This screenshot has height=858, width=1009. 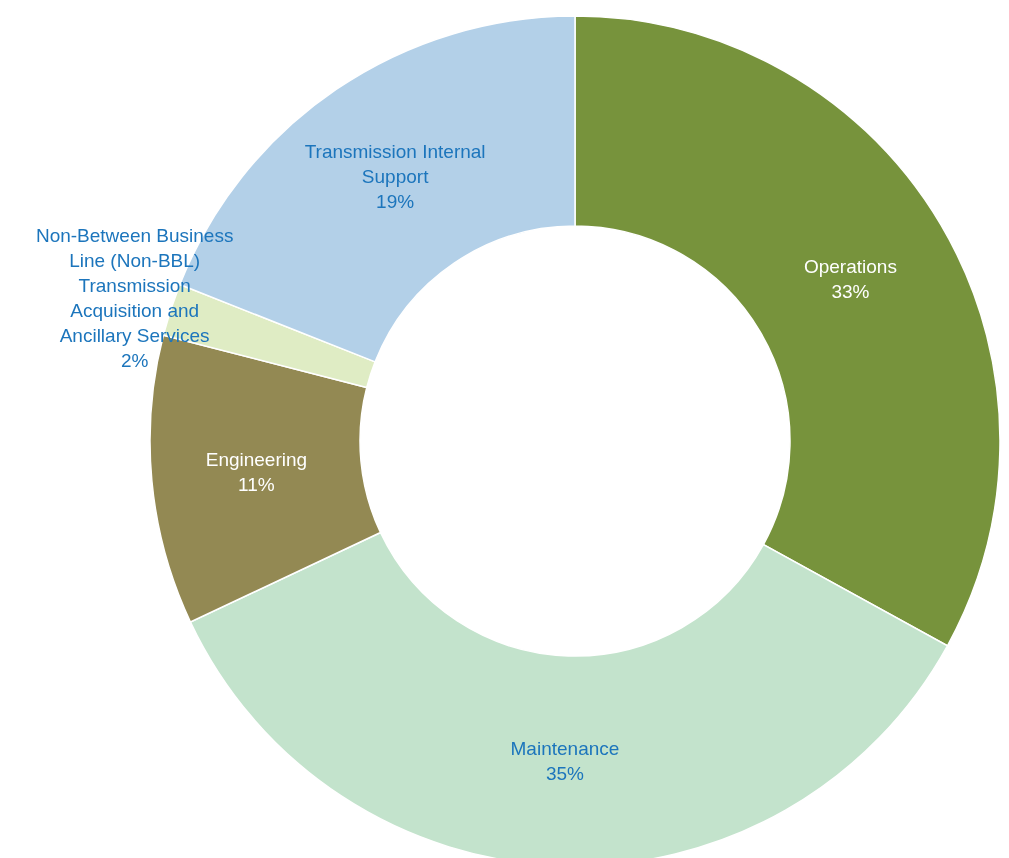 What do you see at coordinates (395, 201) in the screenshot?
I see `data-label: 19%` at bounding box center [395, 201].